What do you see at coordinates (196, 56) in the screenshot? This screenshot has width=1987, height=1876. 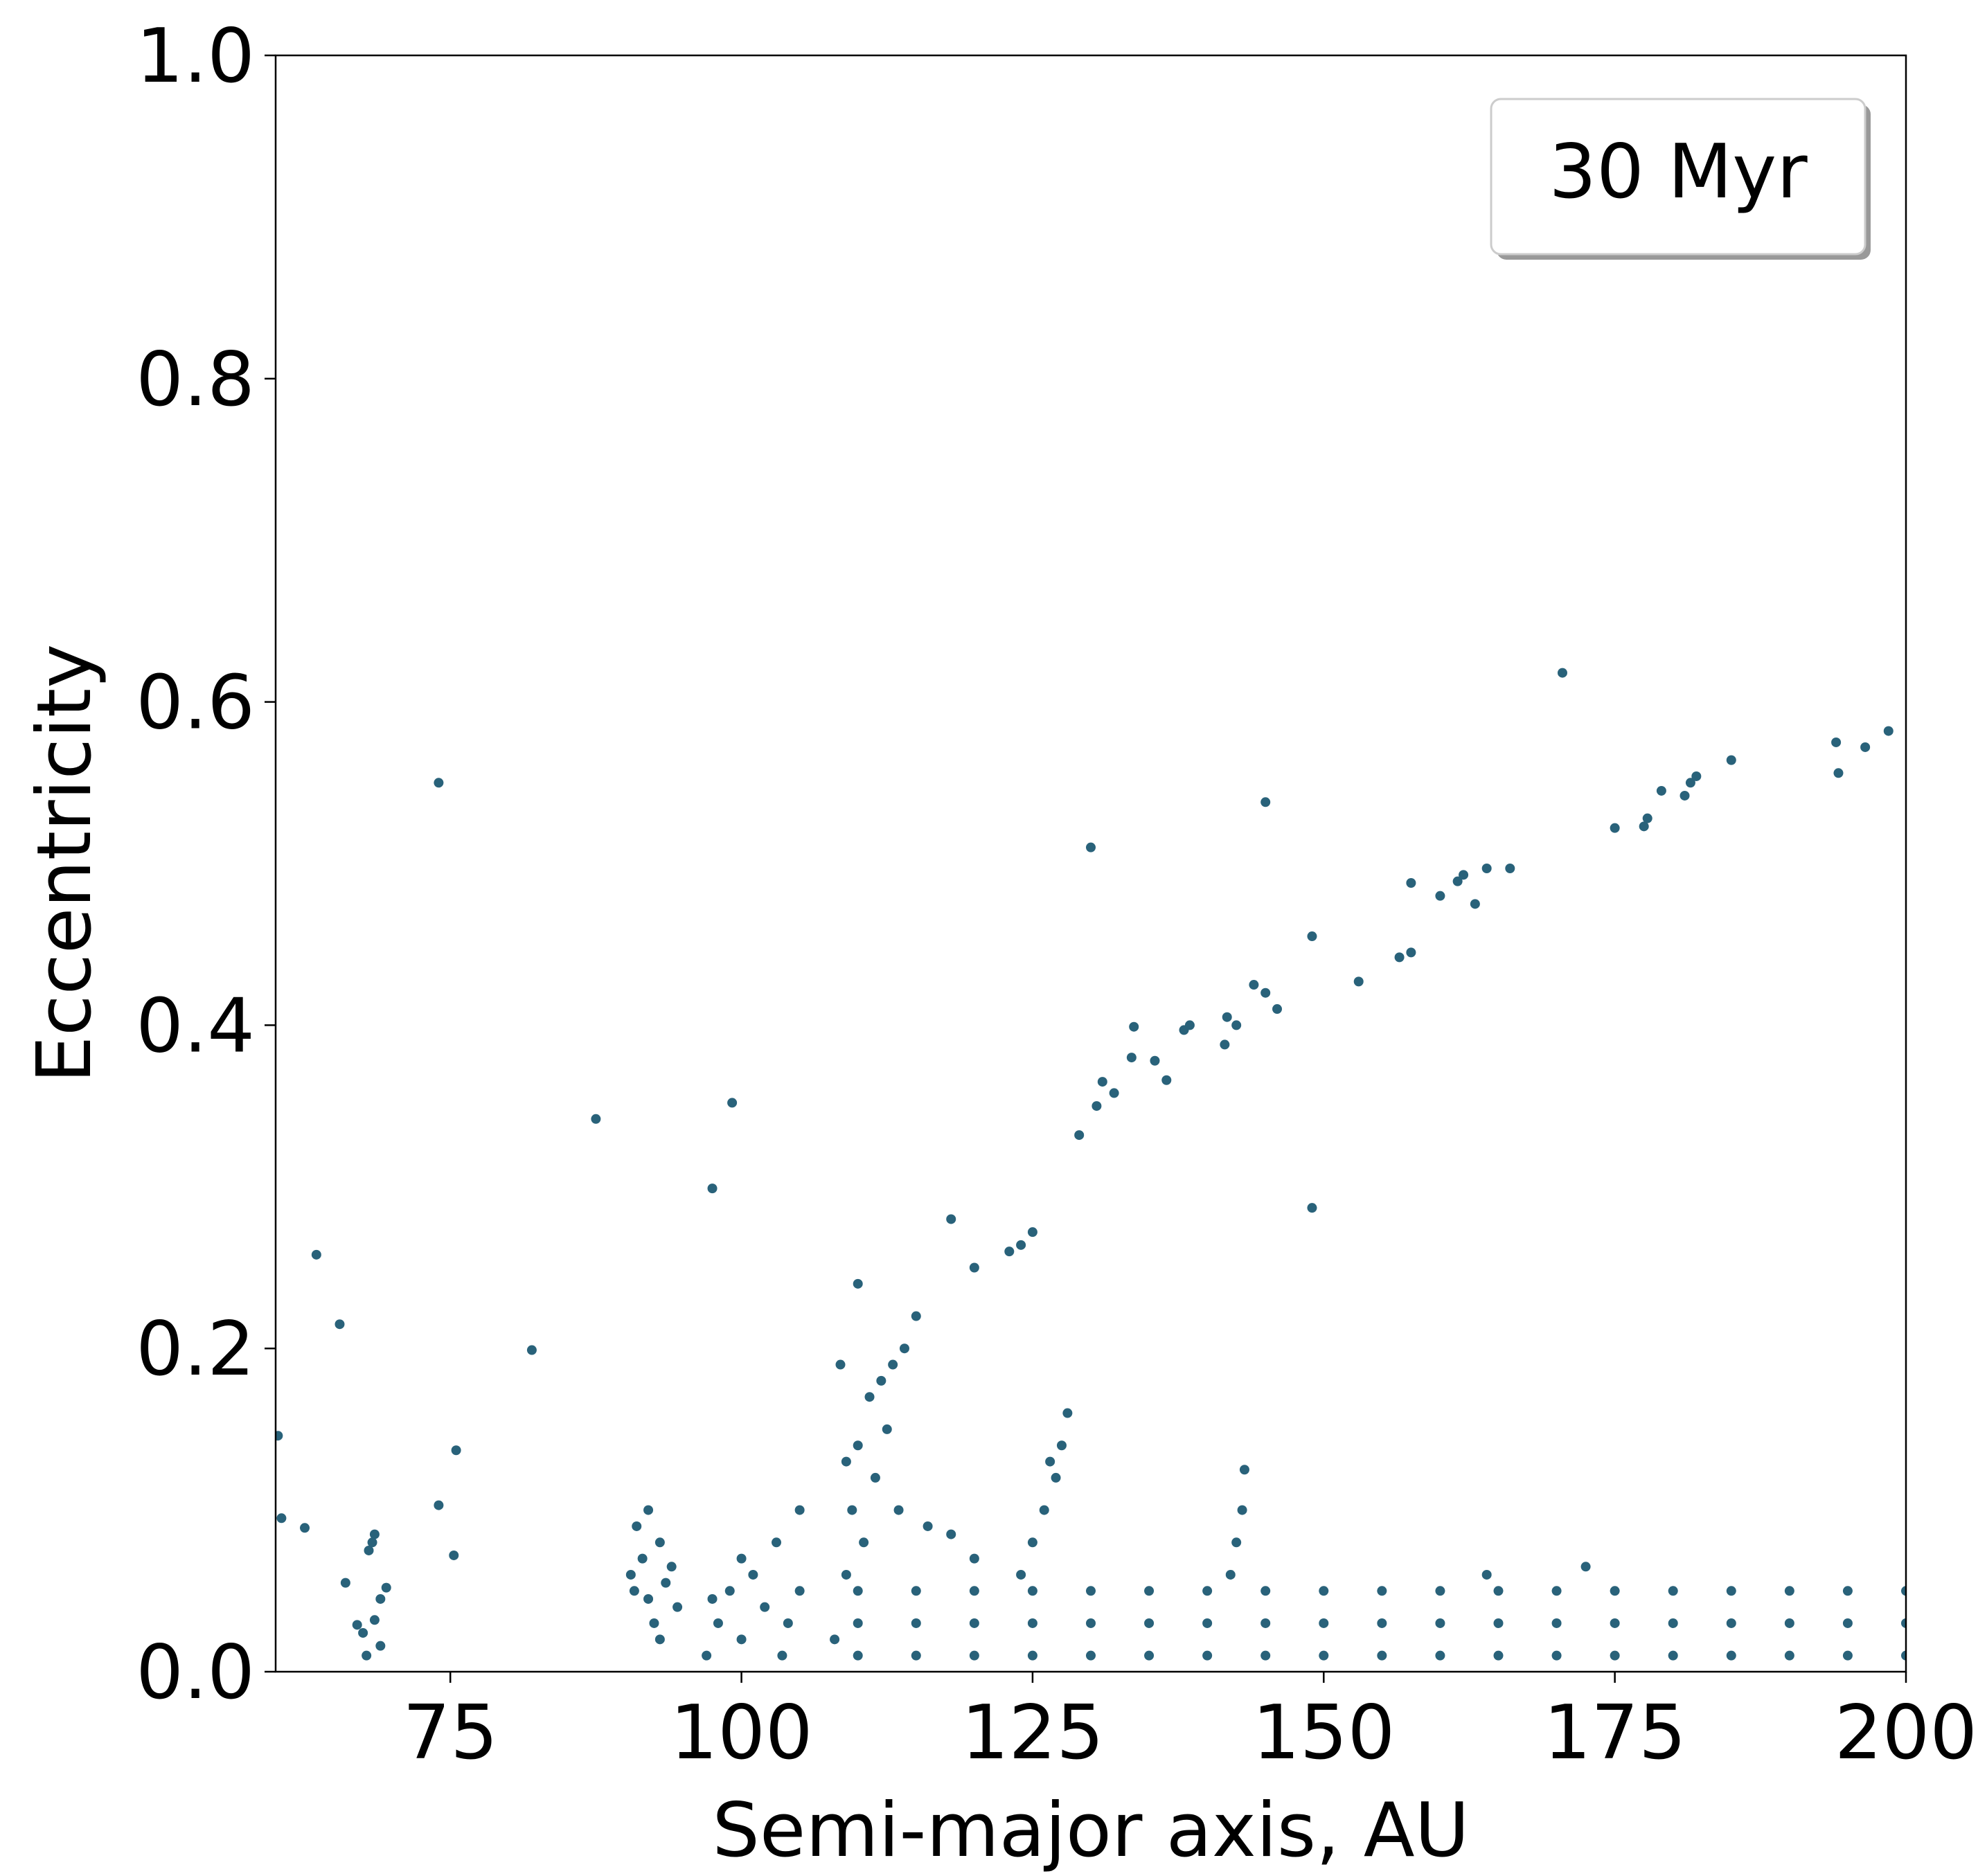 I see `y-tick-label: 1.0` at bounding box center [196, 56].